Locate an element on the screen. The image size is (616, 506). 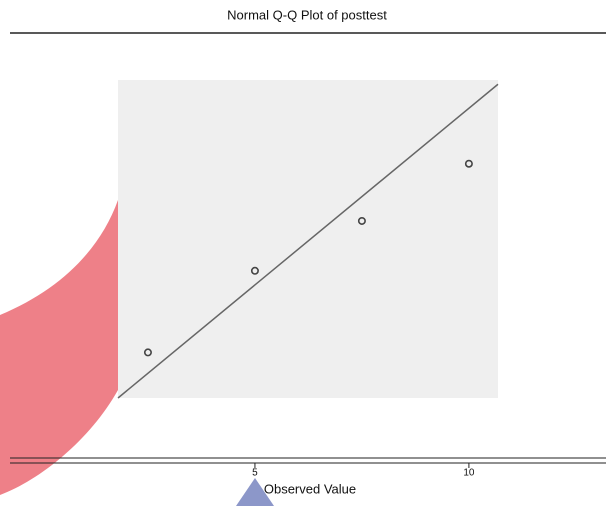
x-axis-label: Observed Value is located at coordinates (310, 488).